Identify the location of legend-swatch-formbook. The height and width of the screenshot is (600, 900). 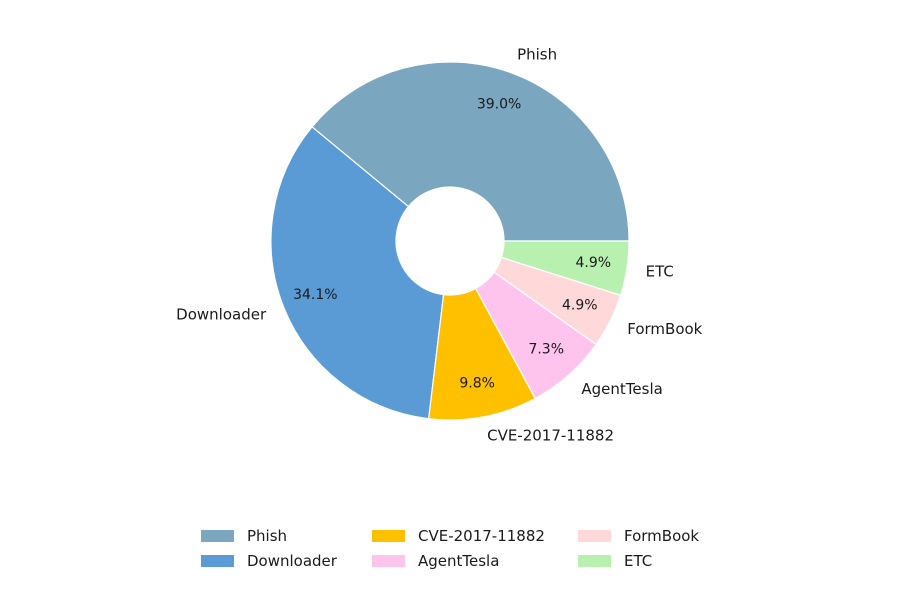
(594, 536).